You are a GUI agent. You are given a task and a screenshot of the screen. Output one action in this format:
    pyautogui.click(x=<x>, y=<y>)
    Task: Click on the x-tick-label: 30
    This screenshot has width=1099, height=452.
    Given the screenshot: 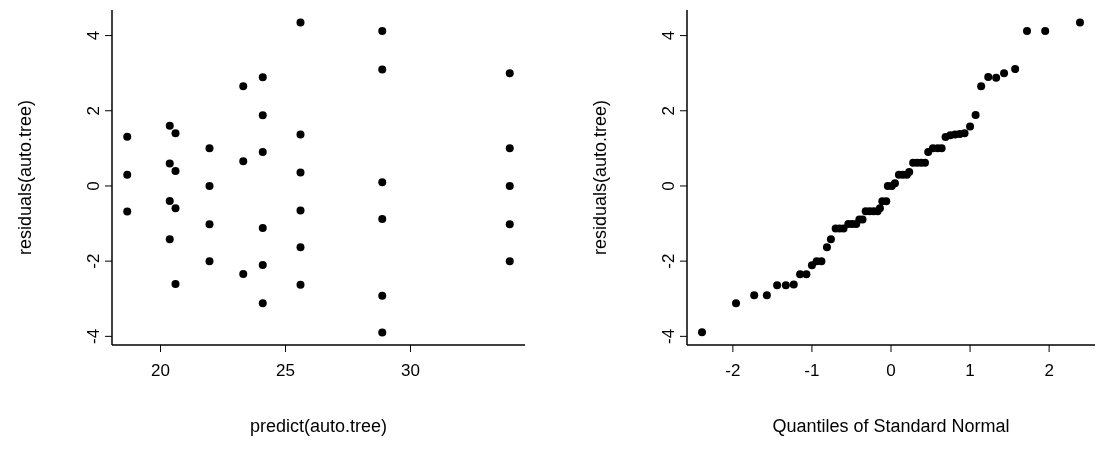 What is the action you would take?
    pyautogui.click(x=410, y=370)
    